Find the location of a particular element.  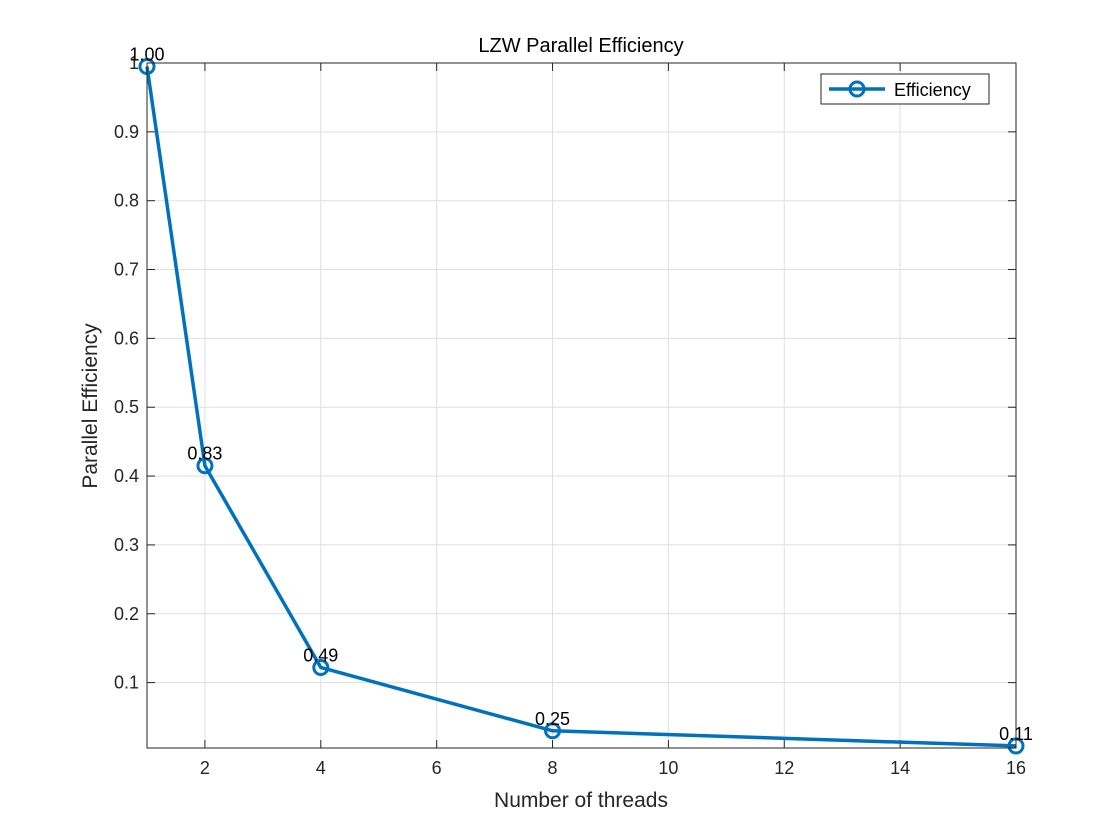

x-tick-label: 10 is located at coordinates (668, 768).